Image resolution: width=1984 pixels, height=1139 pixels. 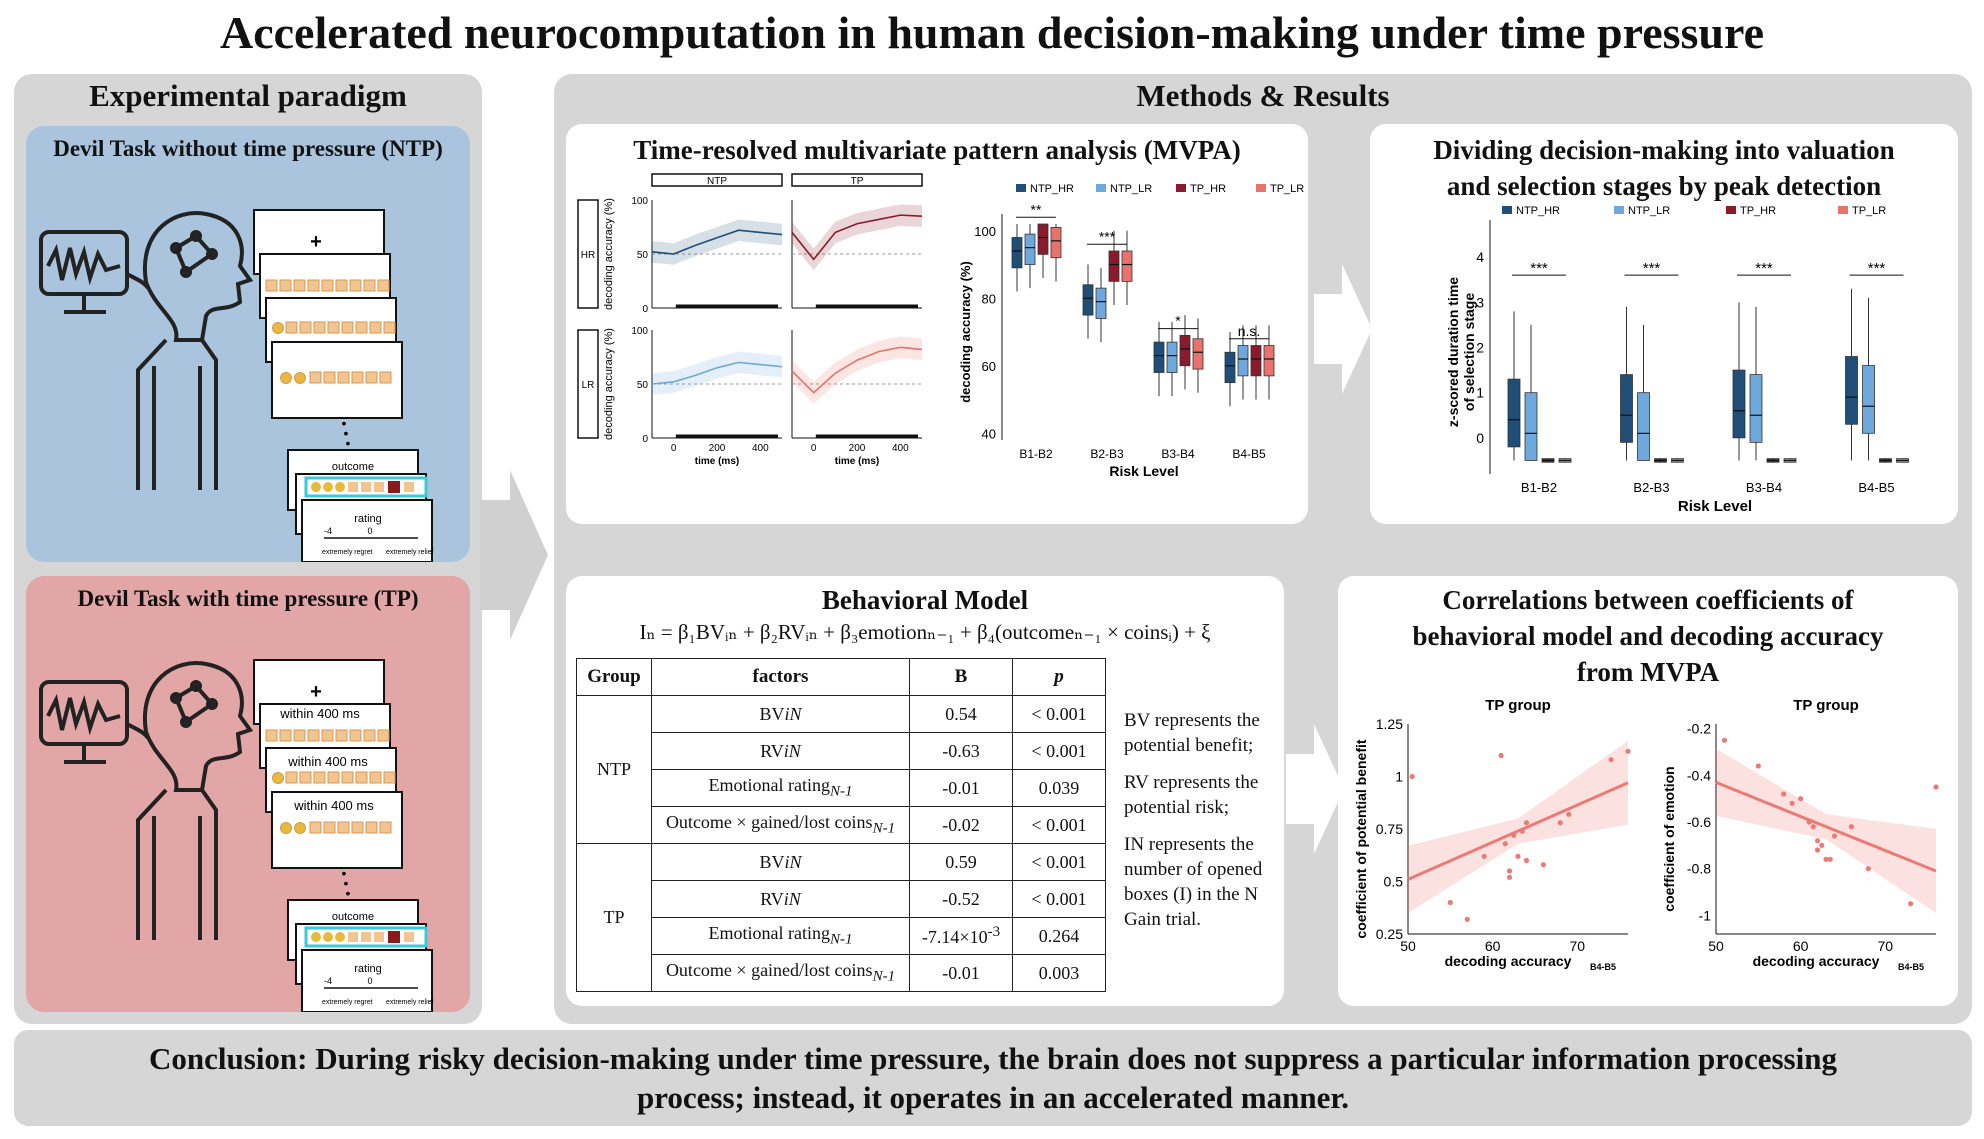 What do you see at coordinates (1343, 329) in the screenshot?
I see `flow-arrow-mvpa` at bounding box center [1343, 329].